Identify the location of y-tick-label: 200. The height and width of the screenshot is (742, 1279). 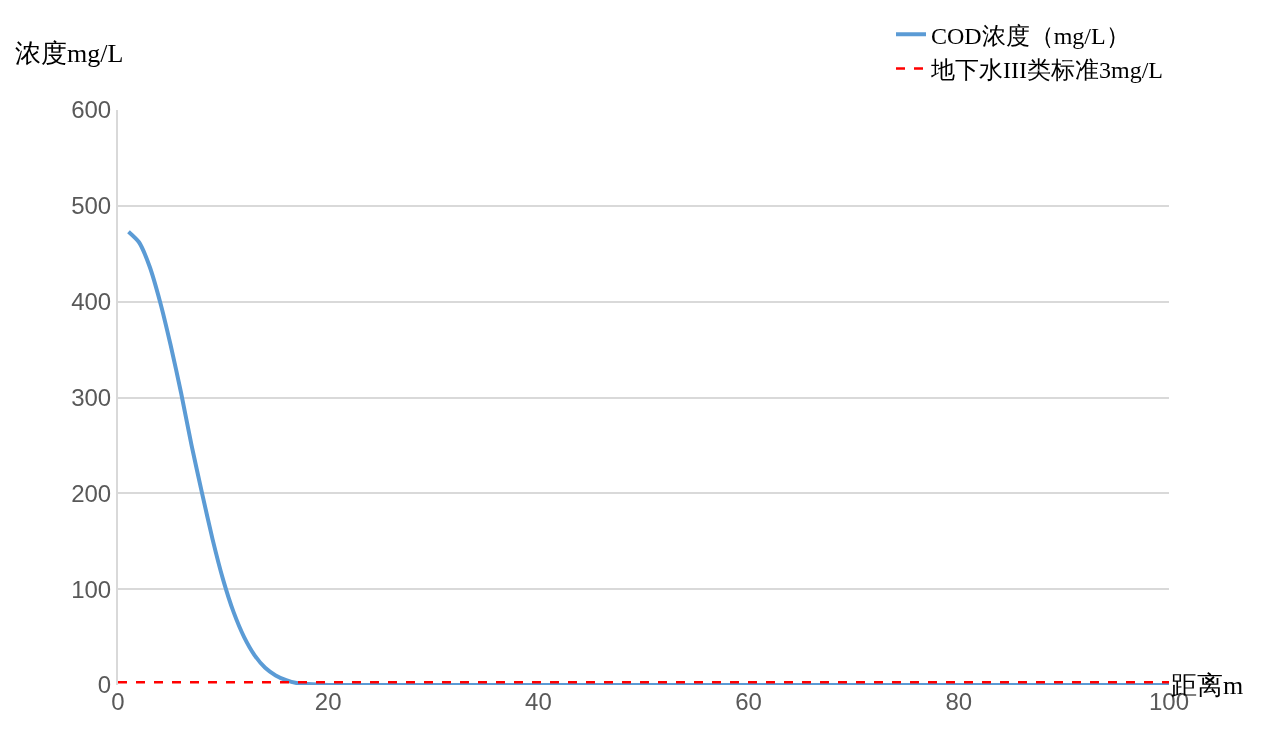
(91, 493).